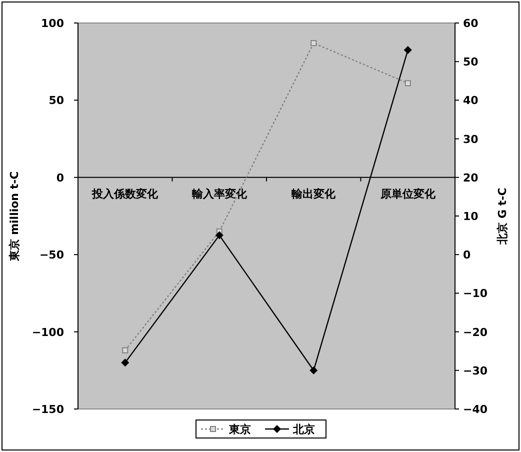 The height and width of the screenshot is (452, 521). What do you see at coordinates (475, 332) in the screenshot?
I see `y2-tick-label: −20` at bounding box center [475, 332].